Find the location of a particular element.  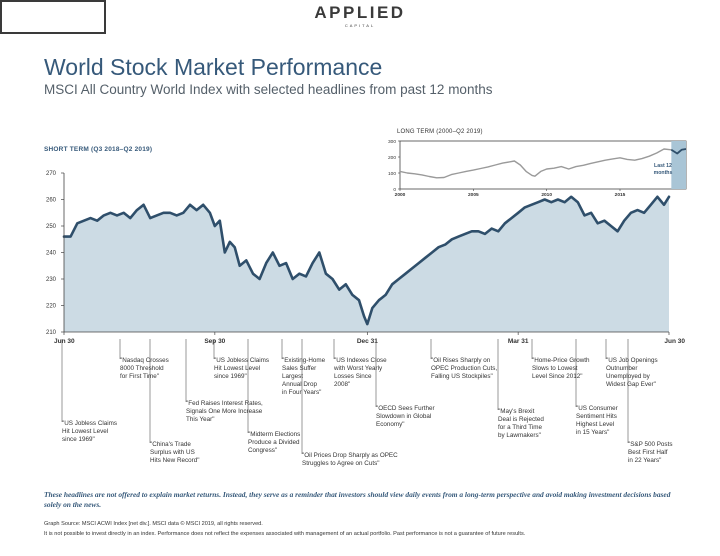

short-y-tick-label: 210 is located at coordinates (51, 333).